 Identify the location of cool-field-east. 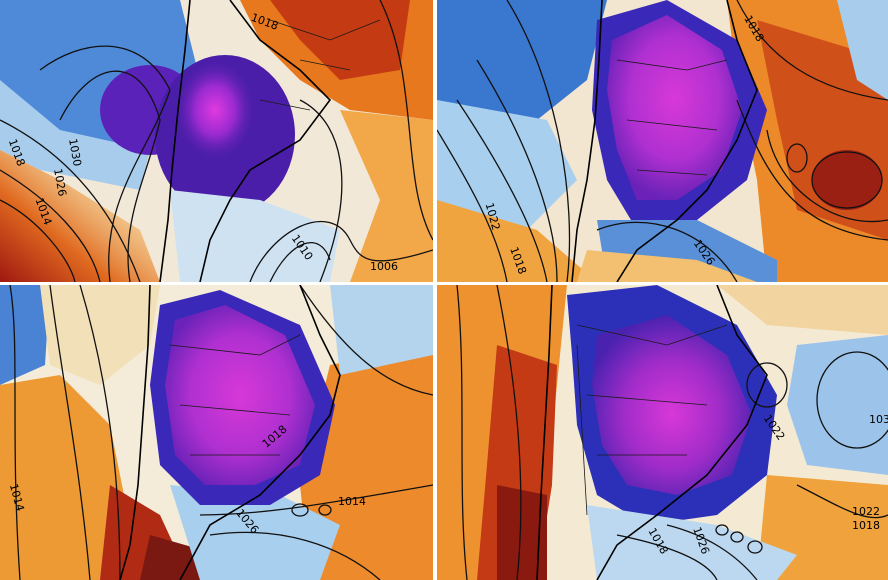
(837, 405).